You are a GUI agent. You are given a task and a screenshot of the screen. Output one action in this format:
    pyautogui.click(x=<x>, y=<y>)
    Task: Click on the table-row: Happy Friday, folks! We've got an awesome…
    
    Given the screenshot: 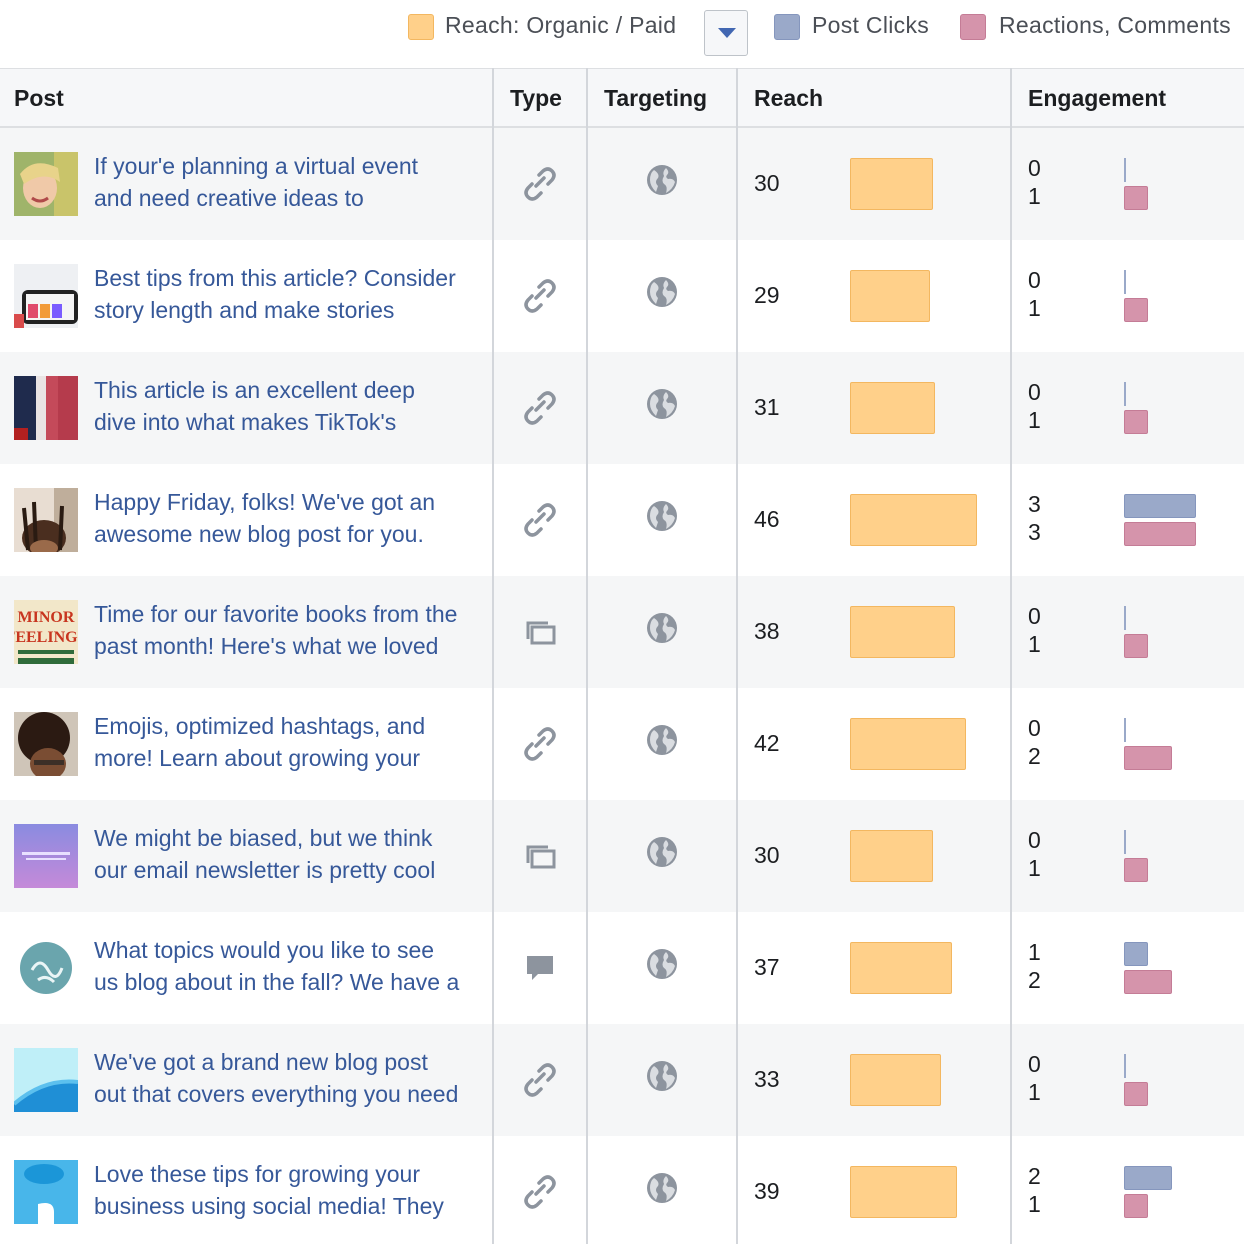 What is the action you would take?
    pyautogui.click(x=622, y=520)
    